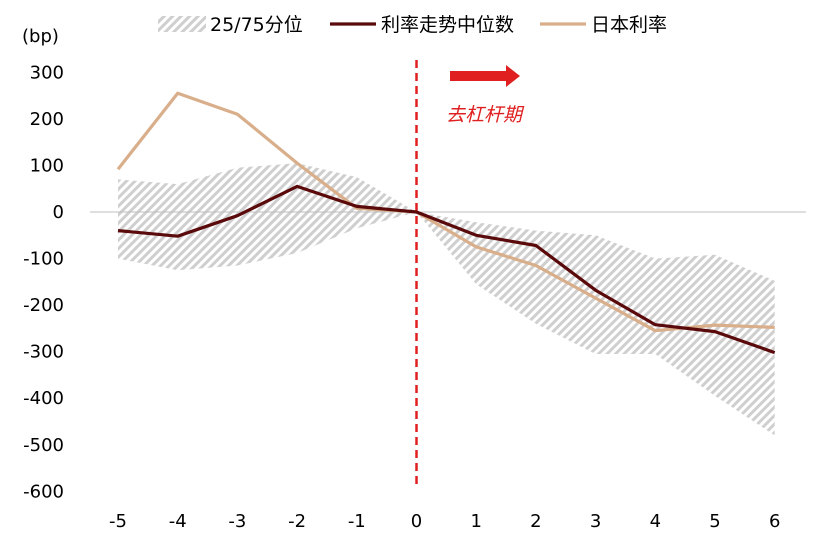  I want to click on y-tick-label: 100, so click(47, 165).